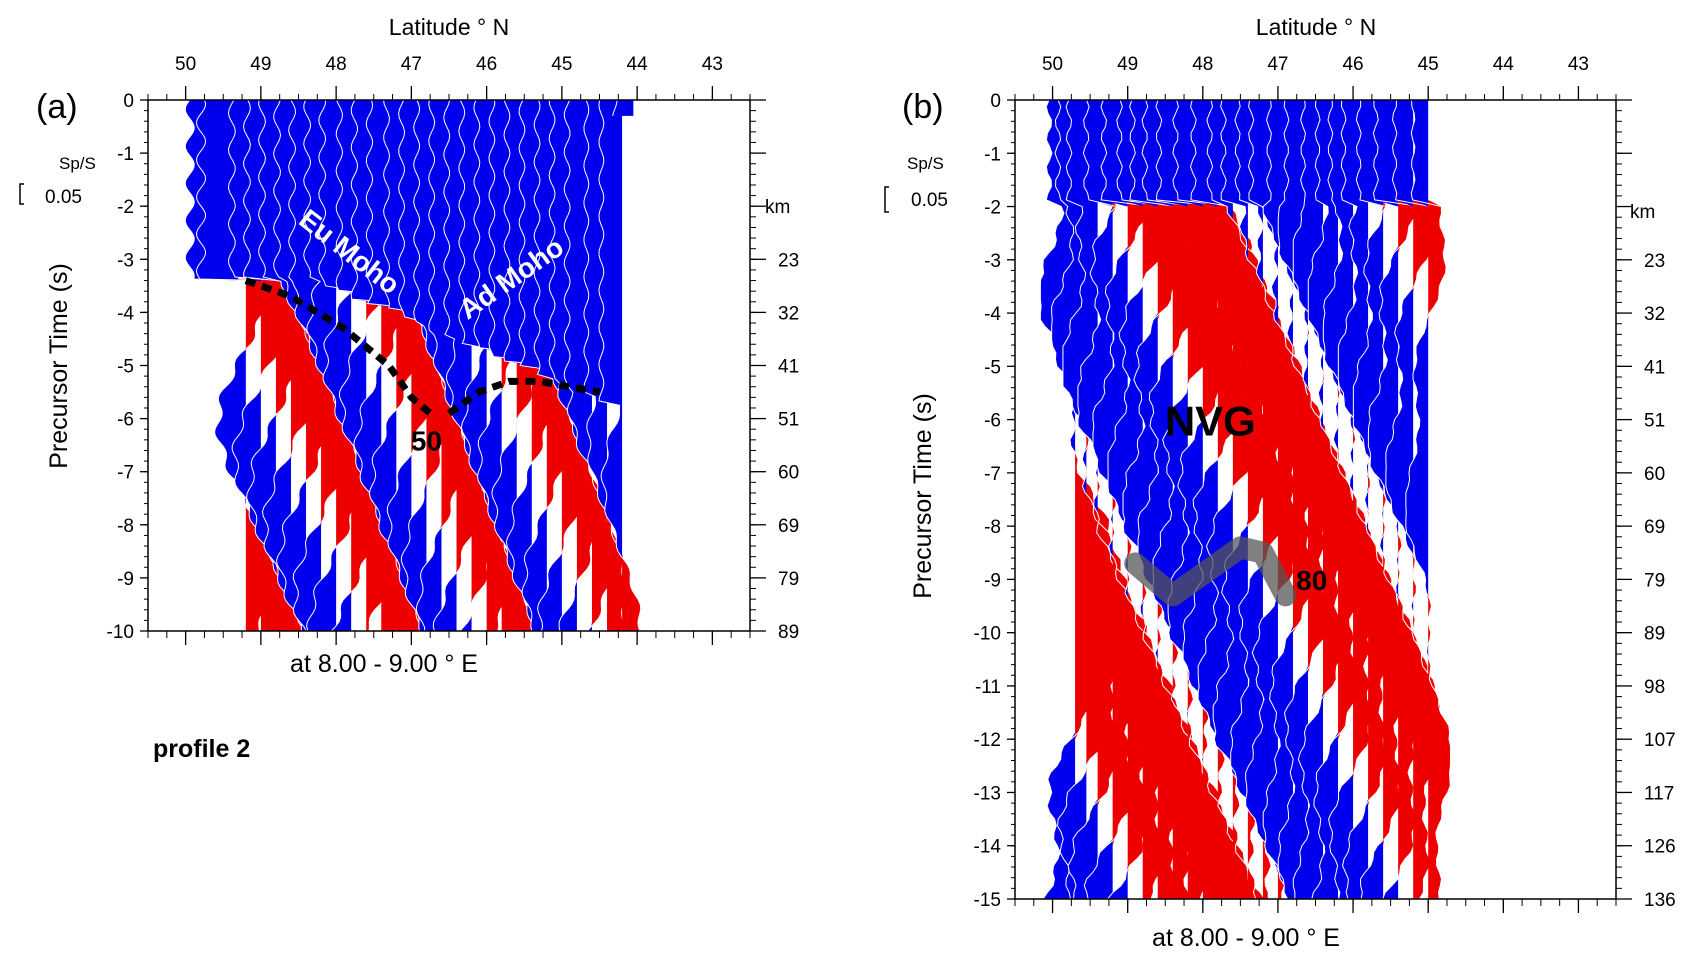 Image resolution: width=1684 pixels, height=964 pixels. I want to click on y-tick-label: -13, so click(987, 793).